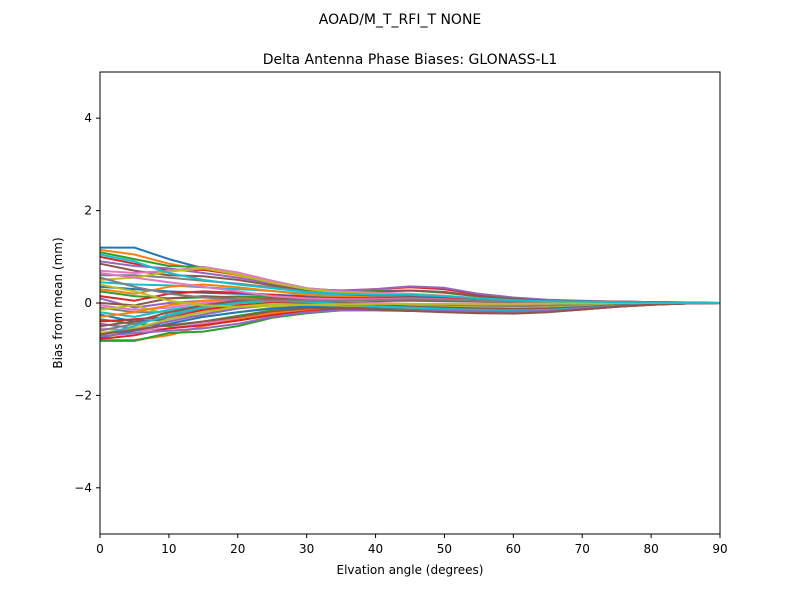 The height and width of the screenshot is (600, 800). I want to click on chart-title: Delta Antenna Phase Biases: GLONASS-L1, so click(410, 60).